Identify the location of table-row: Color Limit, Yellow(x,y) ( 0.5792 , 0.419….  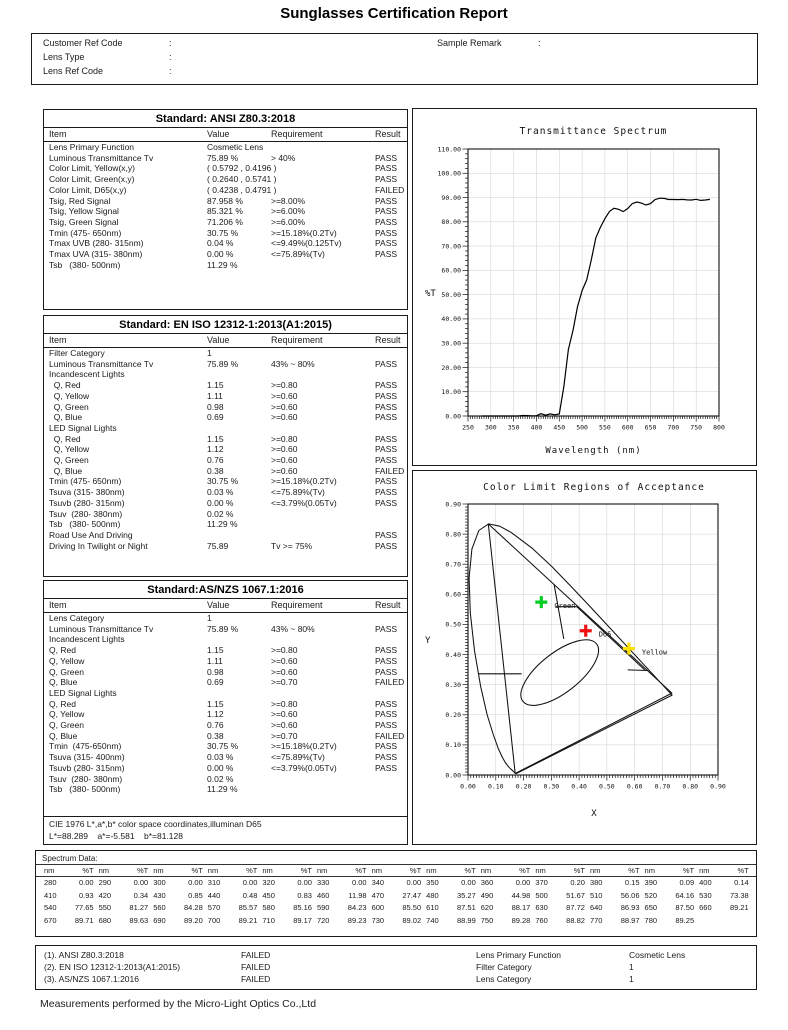
(225, 168).